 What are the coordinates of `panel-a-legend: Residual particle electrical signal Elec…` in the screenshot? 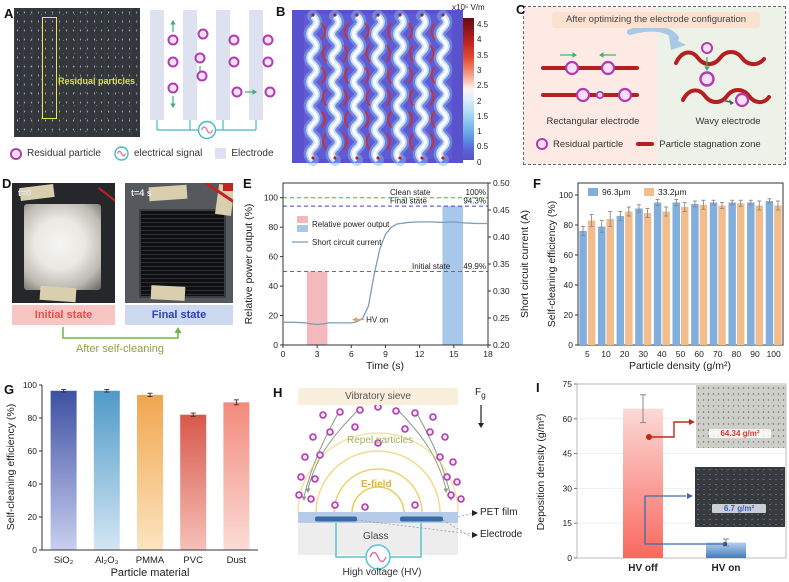 It's located at (146, 153).